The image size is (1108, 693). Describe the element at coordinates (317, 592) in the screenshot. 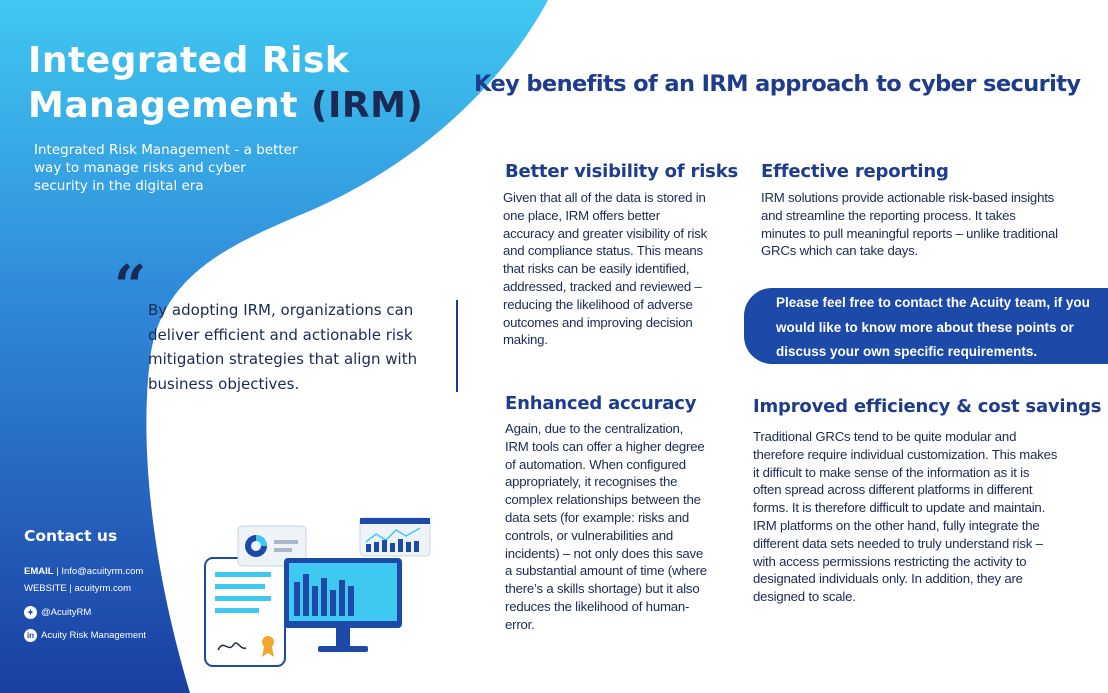

I see `dashboard-illustration` at that location.